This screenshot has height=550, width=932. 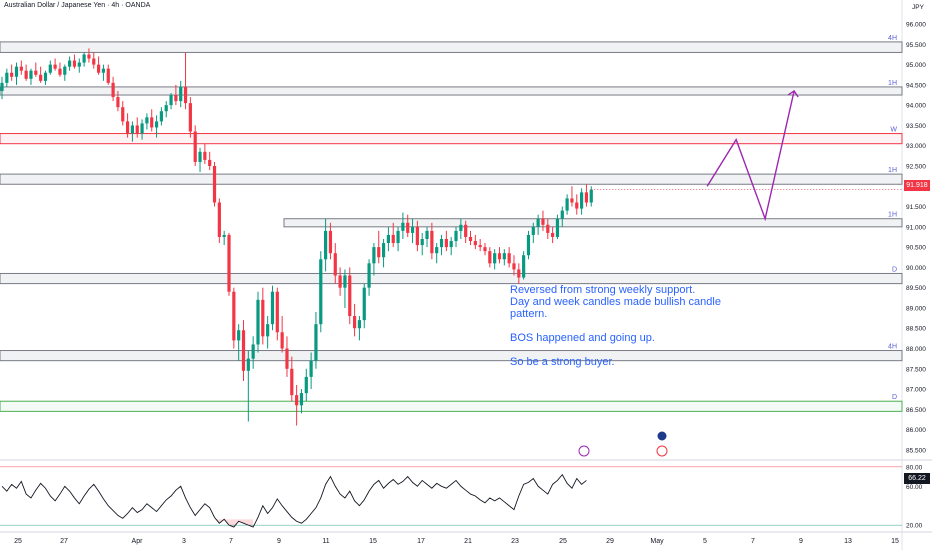 What do you see at coordinates (916, 167) in the screenshot?
I see `price-tick-label: 92.500` at bounding box center [916, 167].